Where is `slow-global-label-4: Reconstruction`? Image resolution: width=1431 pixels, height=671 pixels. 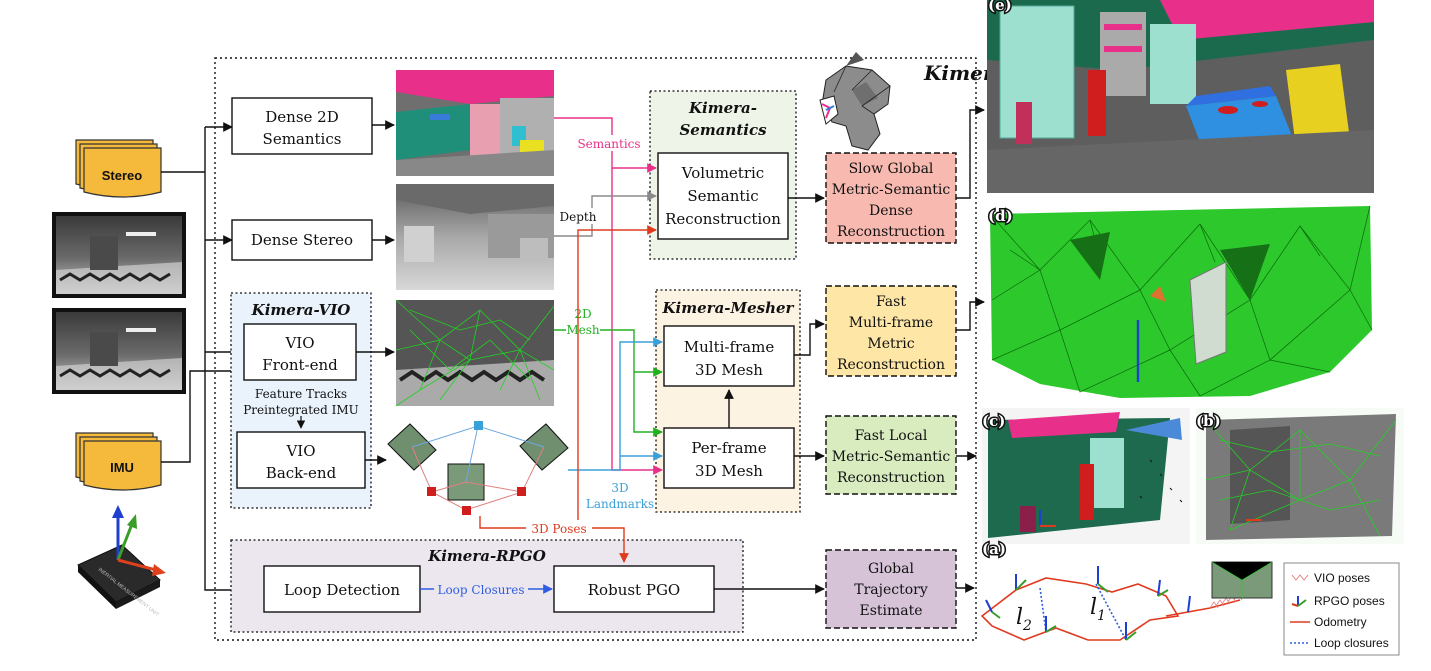
slow-global-label-4: Reconstruction is located at coordinates (891, 232).